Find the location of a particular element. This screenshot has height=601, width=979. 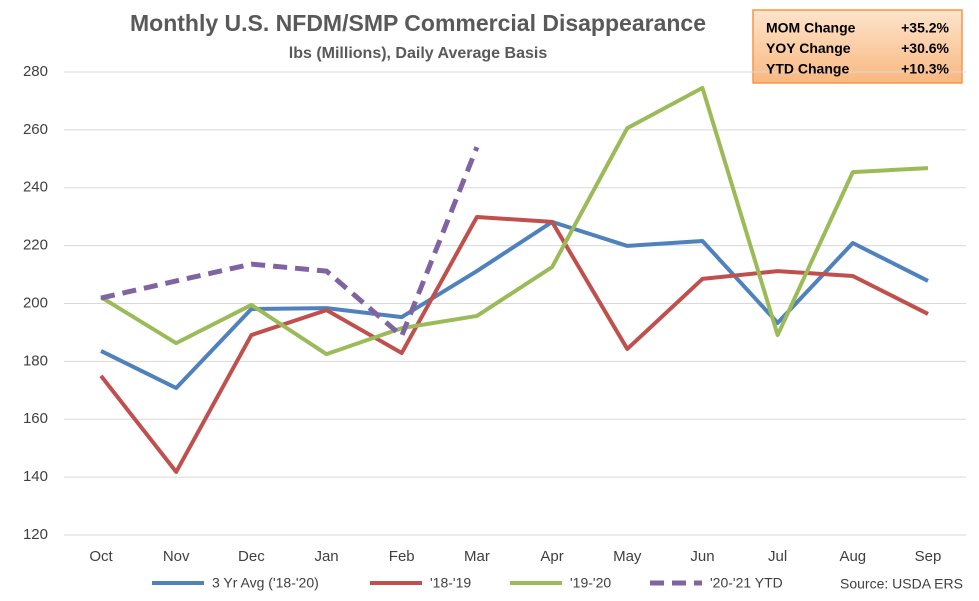

legend-label: 3 Yr Avg ('18-'20) is located at coordinates (265, 583).